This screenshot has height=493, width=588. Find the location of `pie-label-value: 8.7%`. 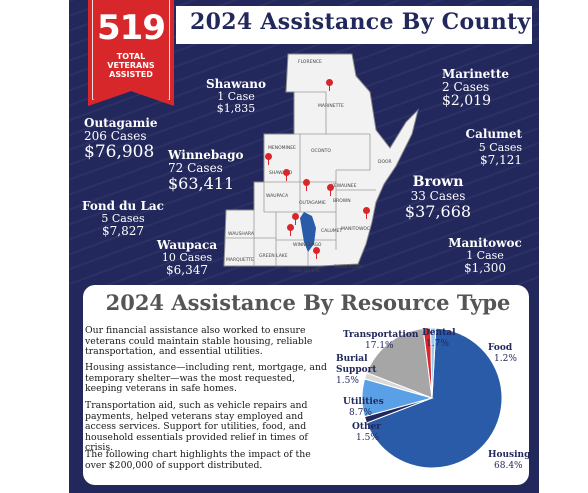

pie-label-value: 8.7% is located at coordinates (360, 413).